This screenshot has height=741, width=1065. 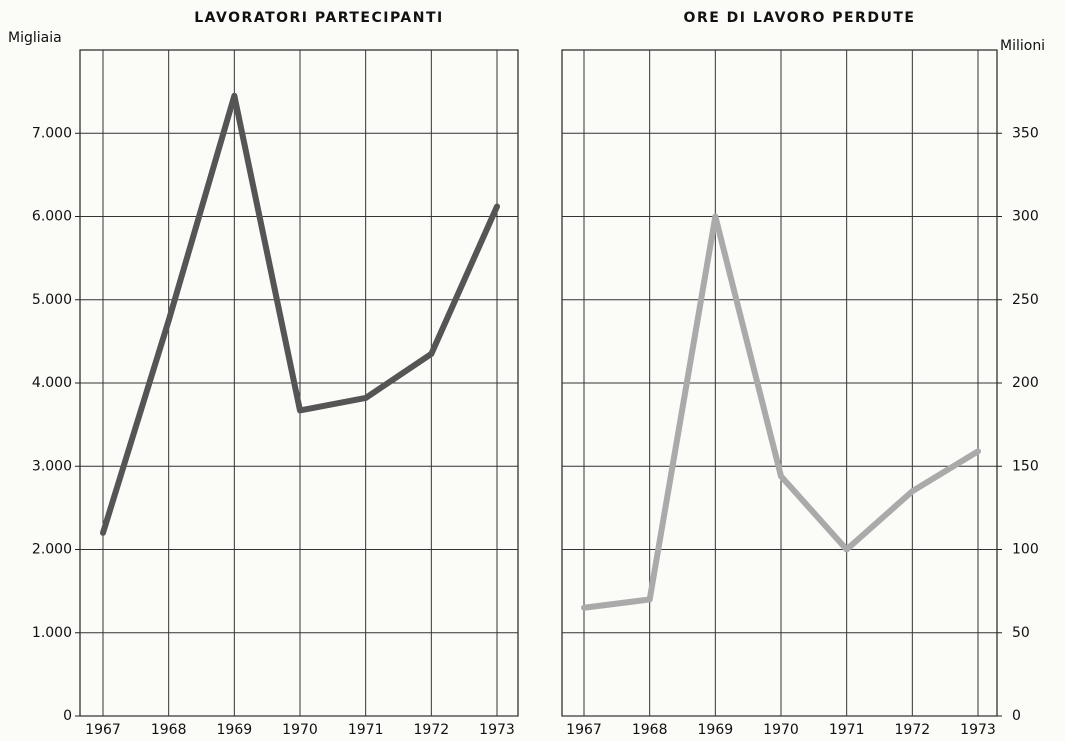 What do you see at coordinates (52, 633) in the screenshot?
I see `y-tick-label: 1.000` at bounding box center [52, 633].